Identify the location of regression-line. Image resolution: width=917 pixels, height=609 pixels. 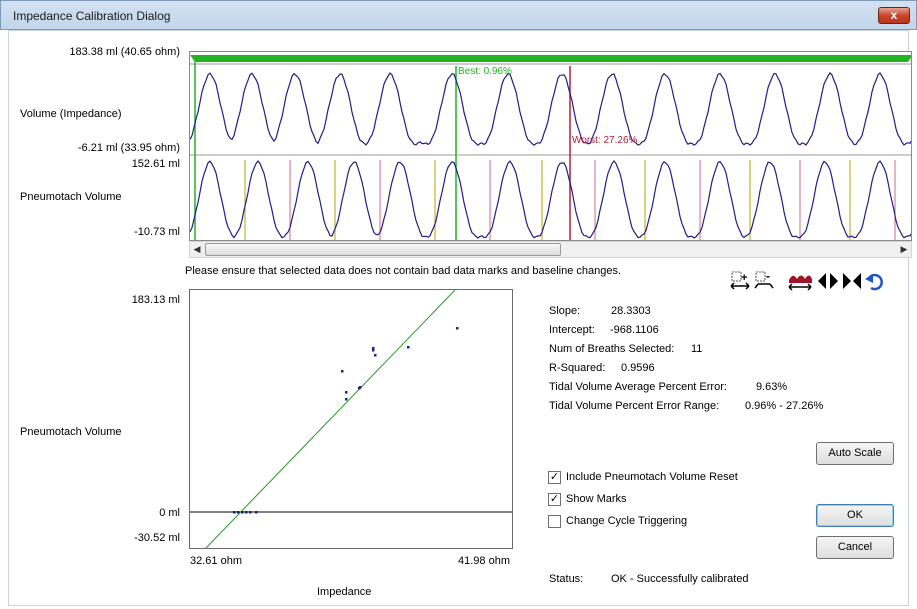
(330, 419).